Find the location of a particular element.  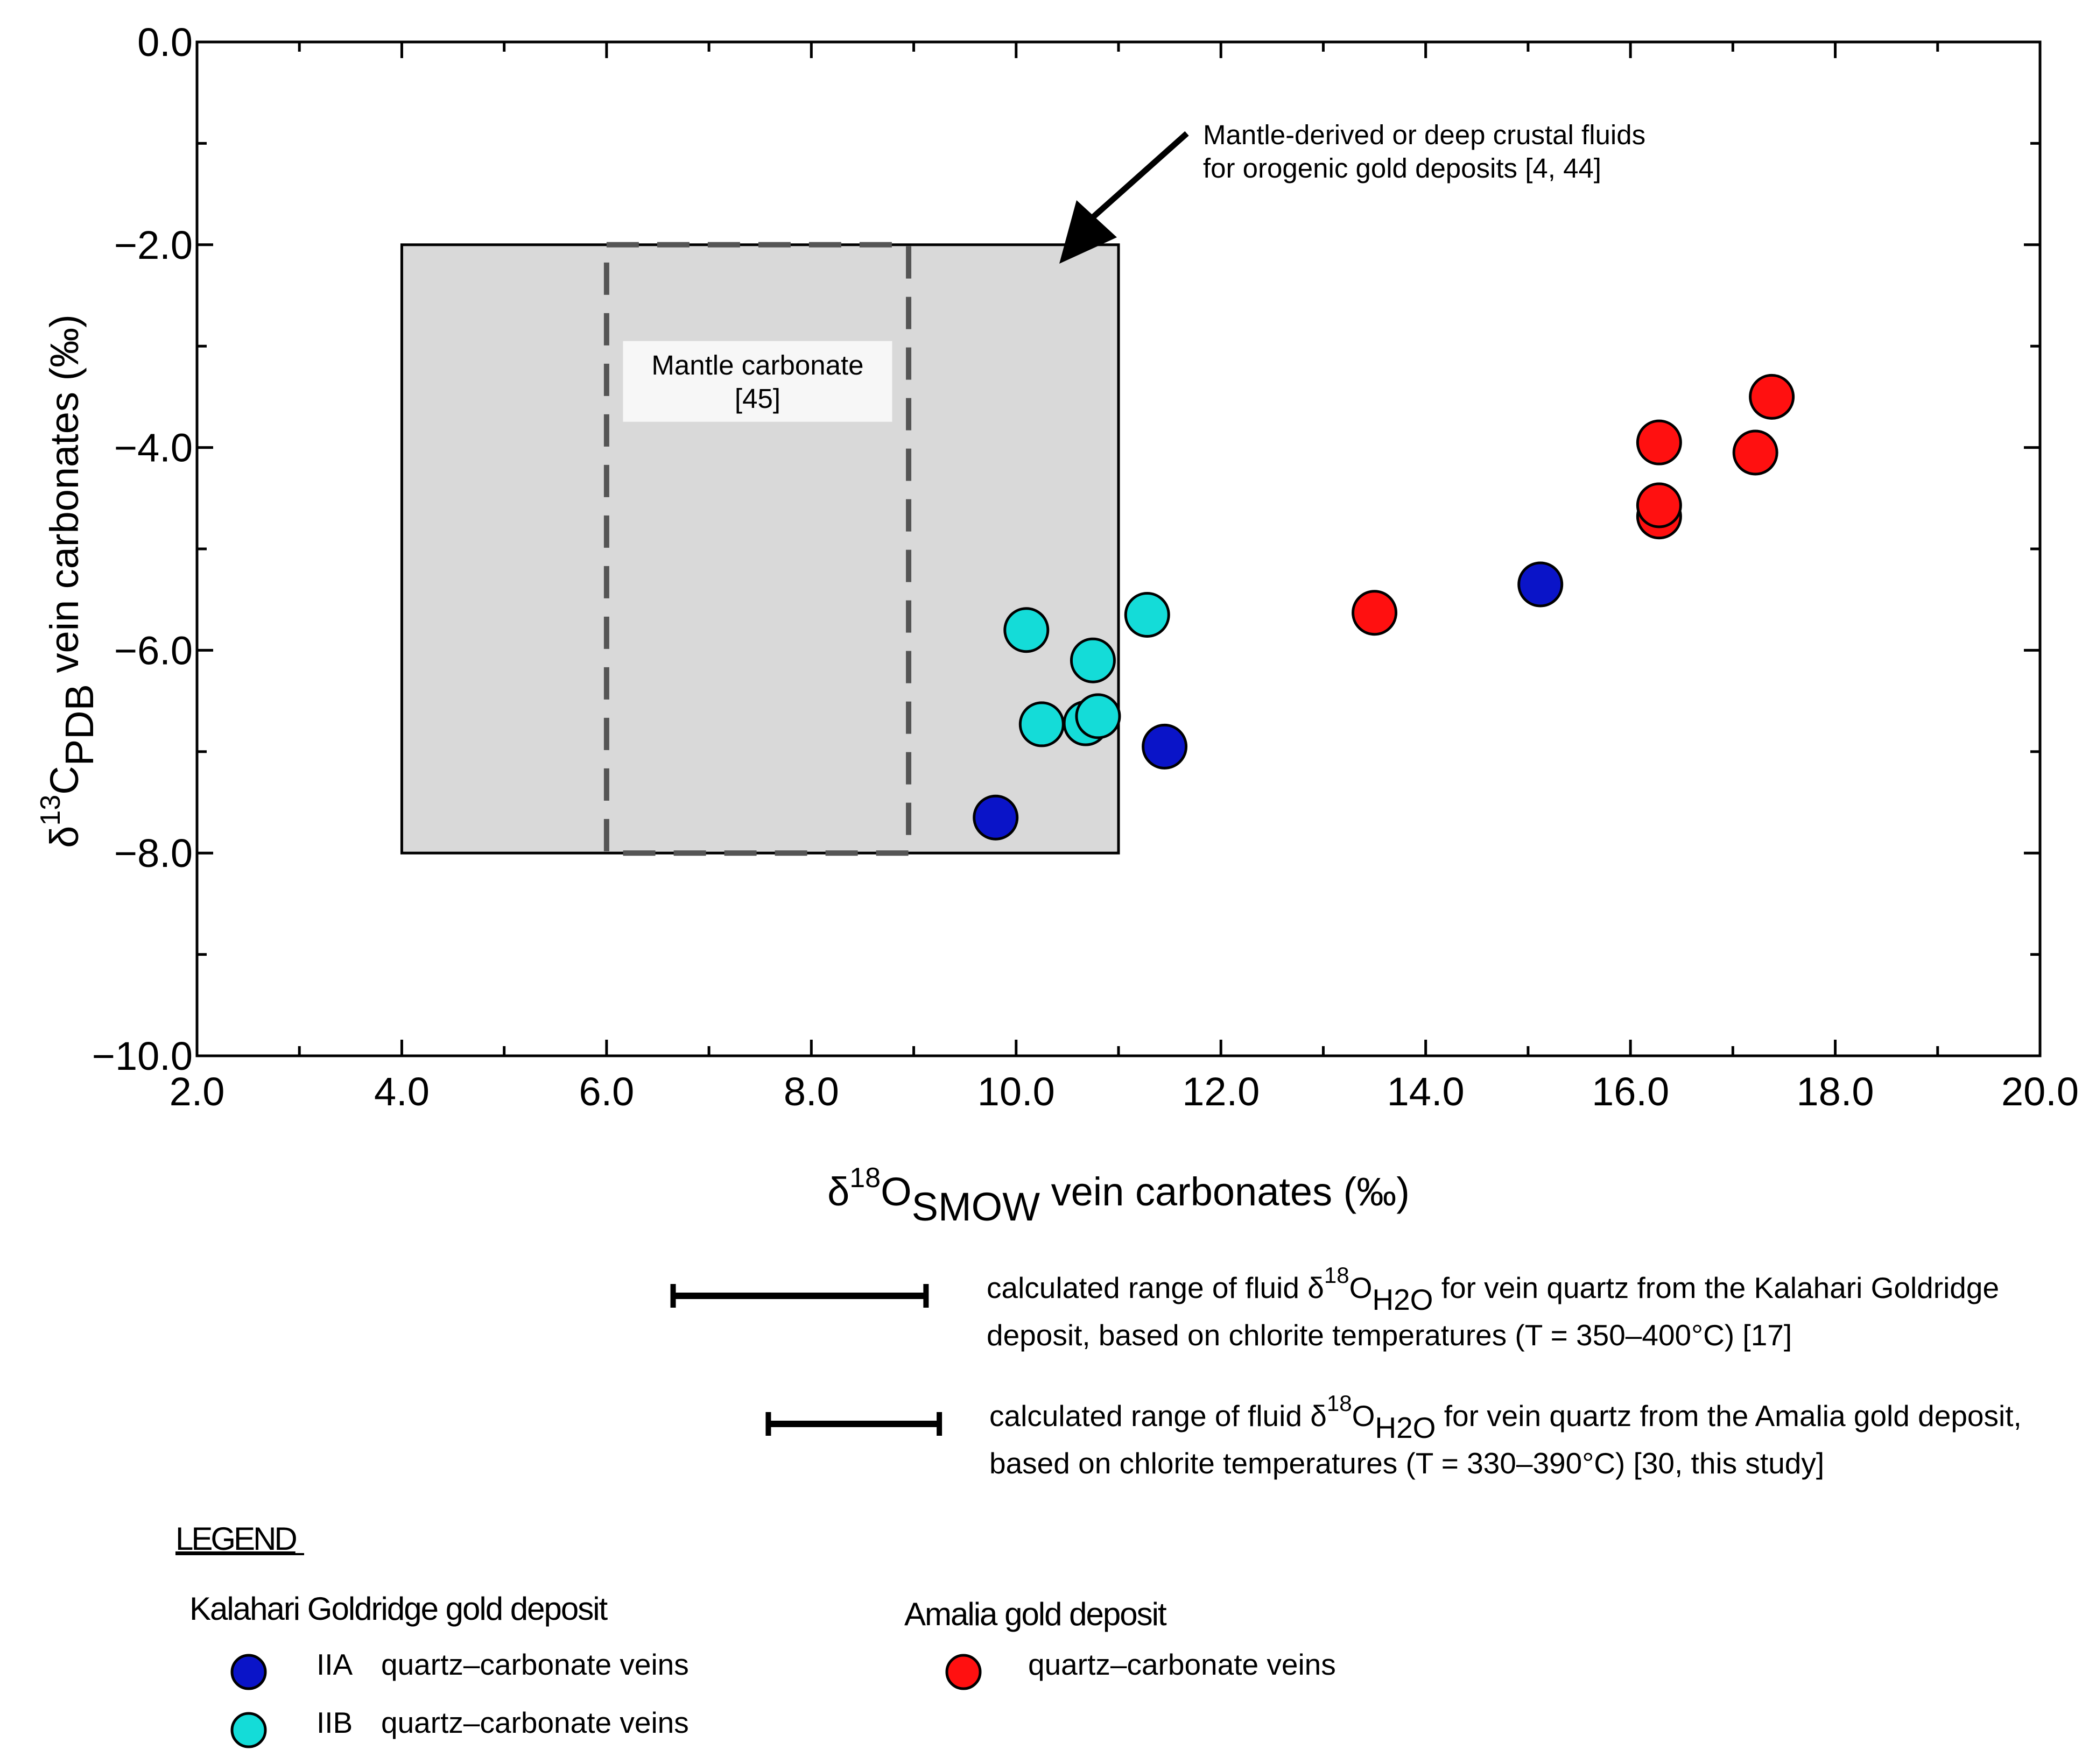

y-axis-tick-labels: 0.0 −2.0 −4.0 −6.0 −8.0 −10.0 is located at coordinates (142, 549).